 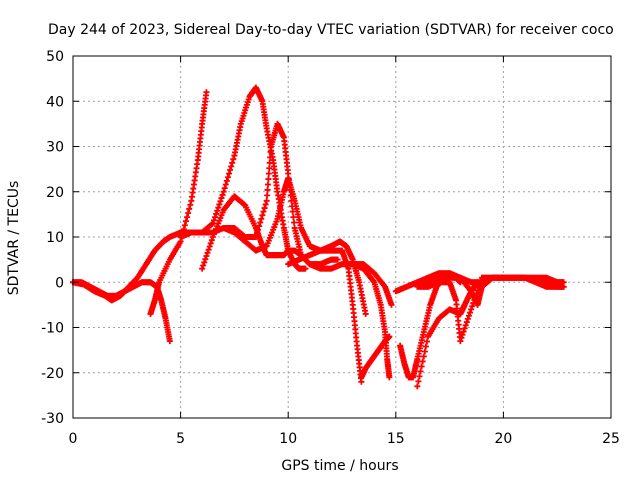 I want to click on y-tick-label: -30, so click(x=52, y=419).